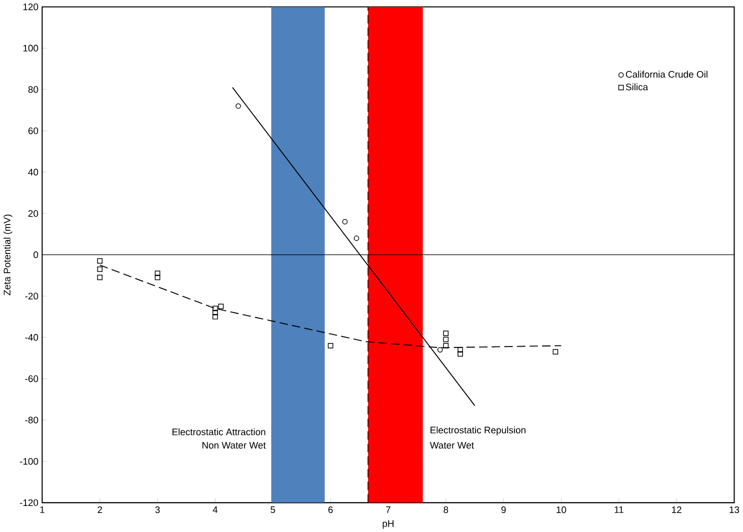 This screenshot has width=743, height=532. Describe the element at coordinates (29, 461) in the screenshot. I see `y-tick-label: -100` at that location.